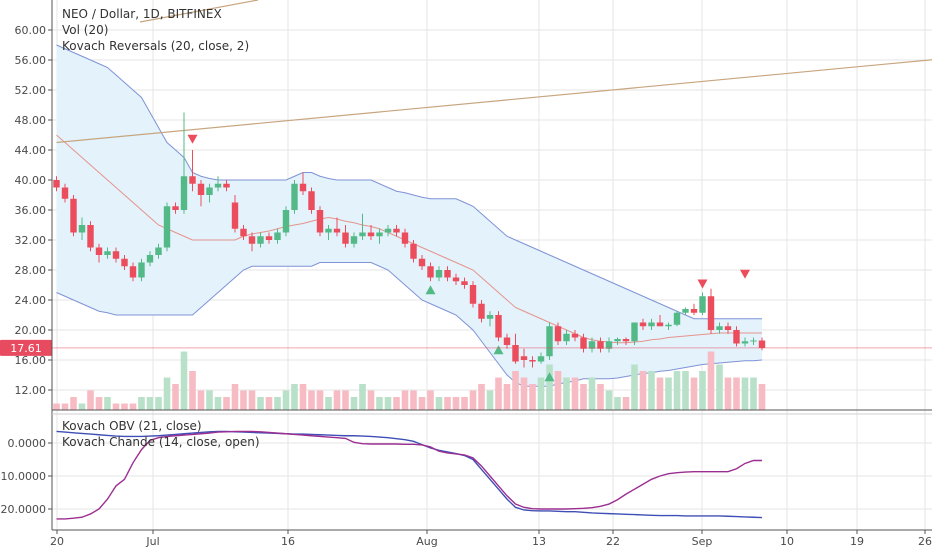 This screenshot has width=932, height=550. What do you see at coordinates (23, 476) in the screenshot?
I see `osc-y-tick-label: -10.0000` at bounding box center [23, 476].